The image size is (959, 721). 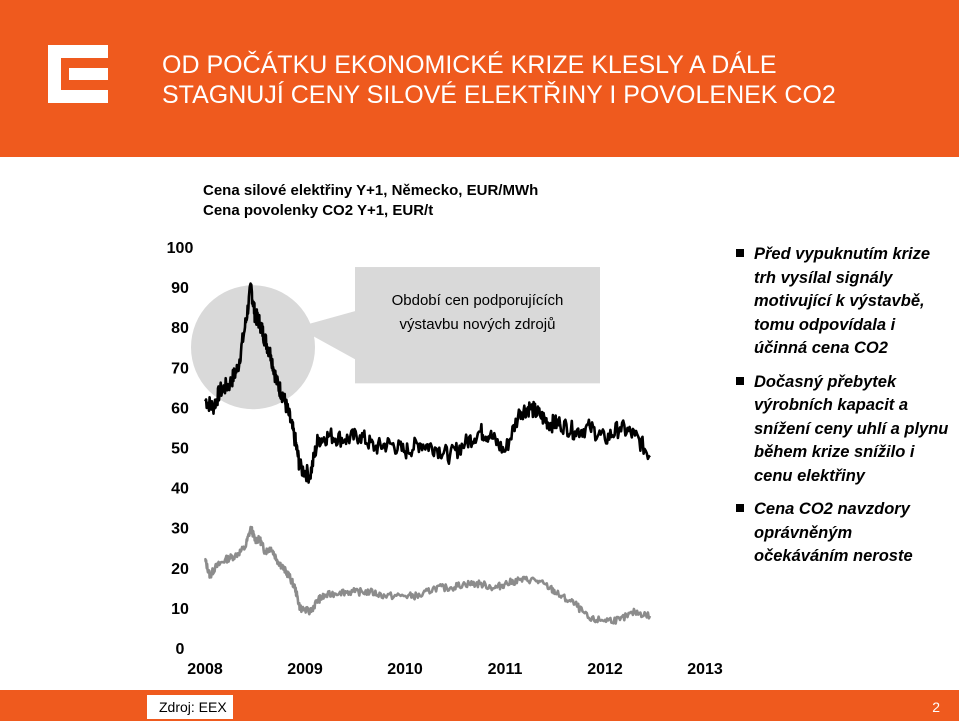 What do you see at coordinates (253, 347) in the screenshot?
I see `callout-circle` at bounding box center [253, 347].